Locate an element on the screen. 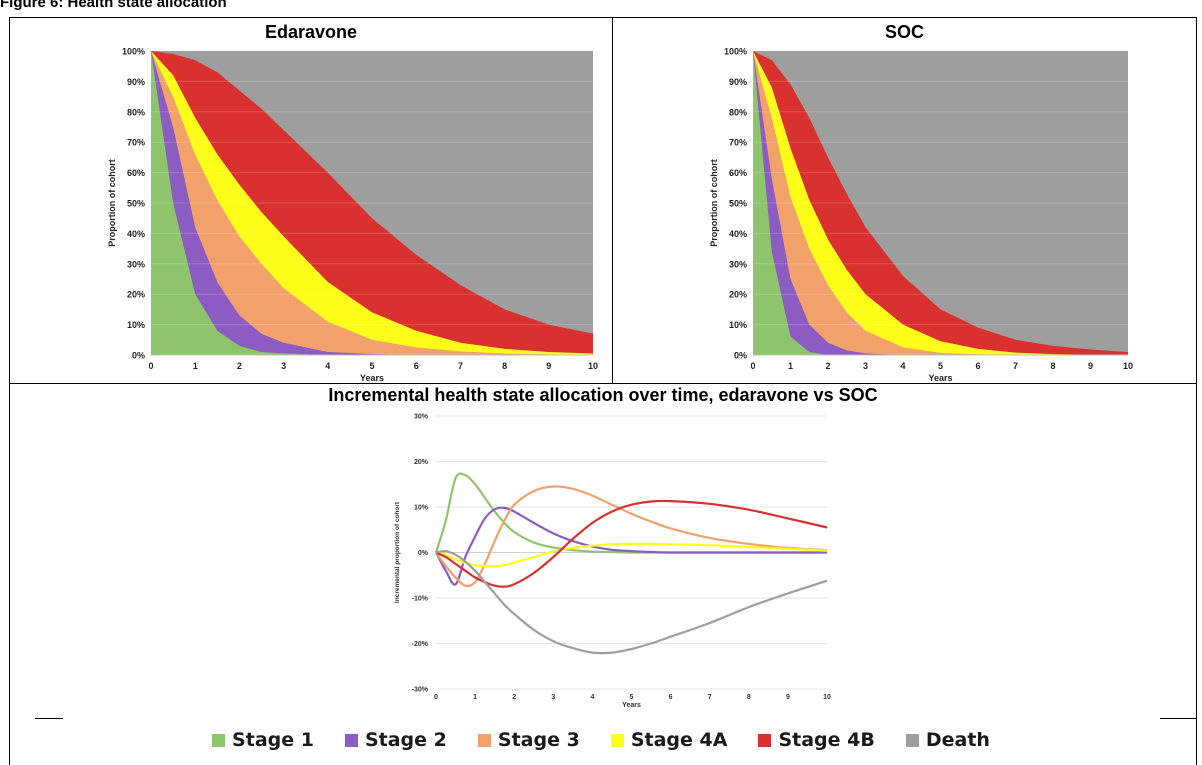 Image resolution: width=1202 pixels, height=765 pixels. legend-item: Stage 4A is located at coordinates (669, 740).